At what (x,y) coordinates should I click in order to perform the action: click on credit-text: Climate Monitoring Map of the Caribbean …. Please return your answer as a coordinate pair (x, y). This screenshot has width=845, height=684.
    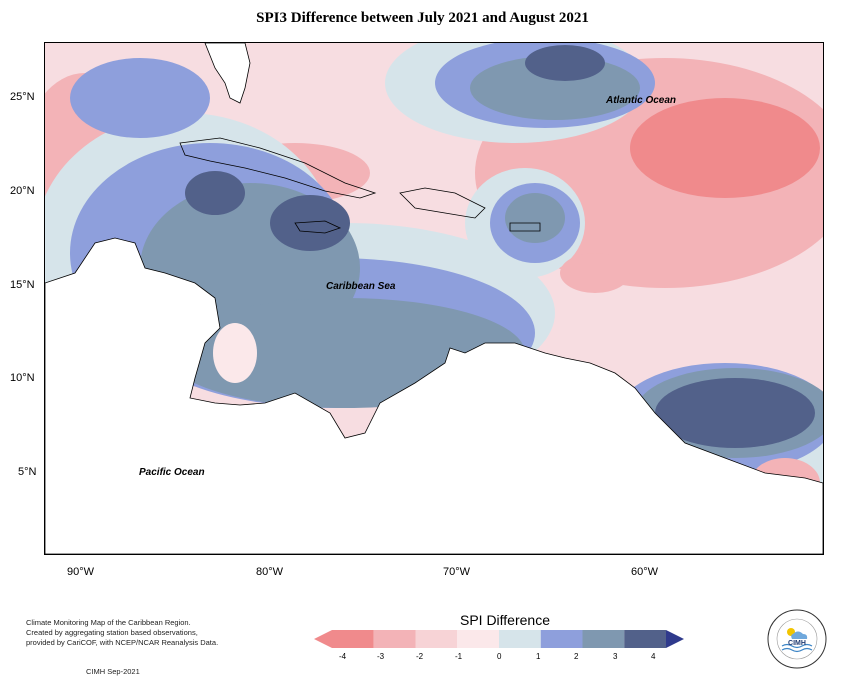
    Looking at the image, I should click on (146, 633).